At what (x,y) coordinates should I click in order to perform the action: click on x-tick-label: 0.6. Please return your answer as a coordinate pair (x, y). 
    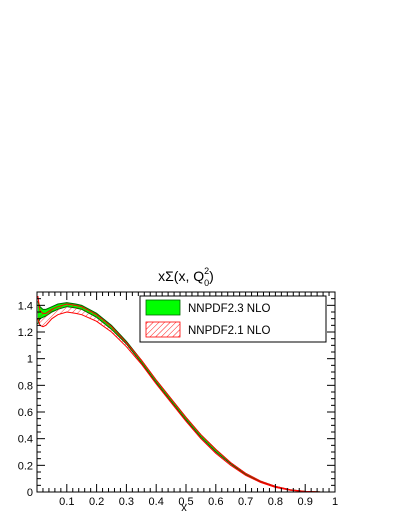
    Looking at the image, I should click on (215, 502).